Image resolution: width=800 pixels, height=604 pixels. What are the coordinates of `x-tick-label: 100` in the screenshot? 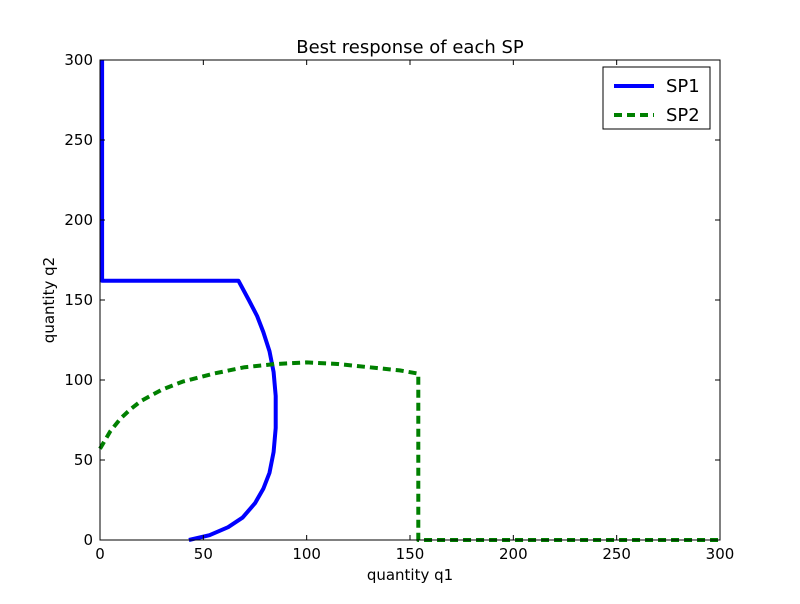 It's located at (306, 554).